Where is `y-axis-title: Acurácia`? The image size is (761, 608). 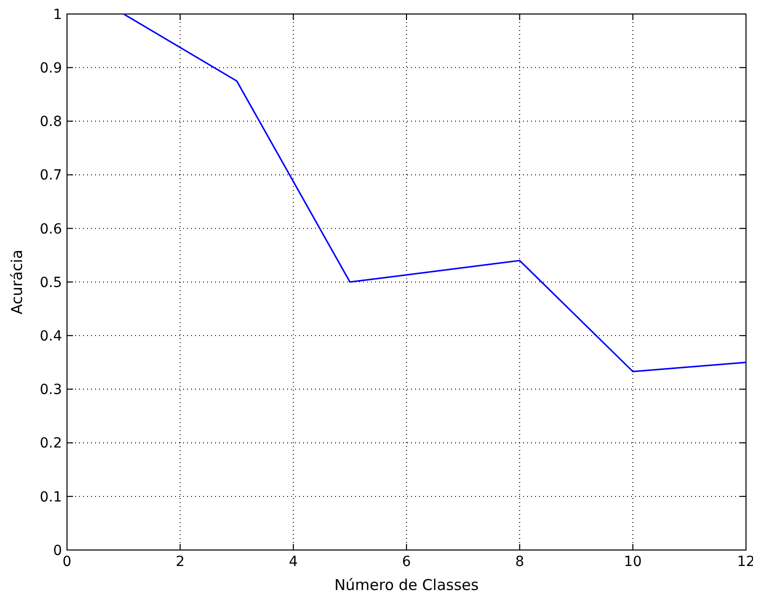
y-axis-title: Acurácia is located at coordinates (17, 282).